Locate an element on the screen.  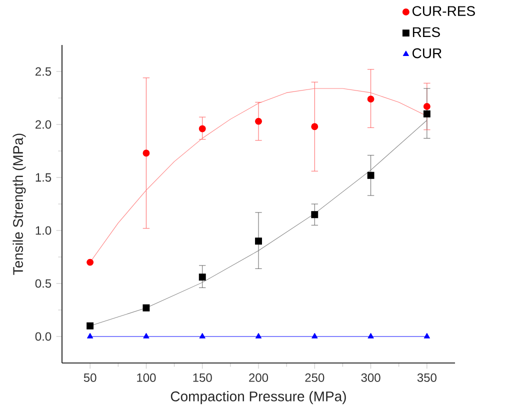
legend-label: RES is located at coordinates (426, 32).